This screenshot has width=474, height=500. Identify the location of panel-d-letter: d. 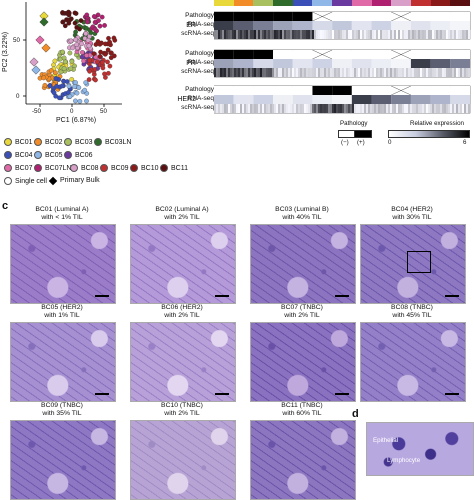
(355, 414).